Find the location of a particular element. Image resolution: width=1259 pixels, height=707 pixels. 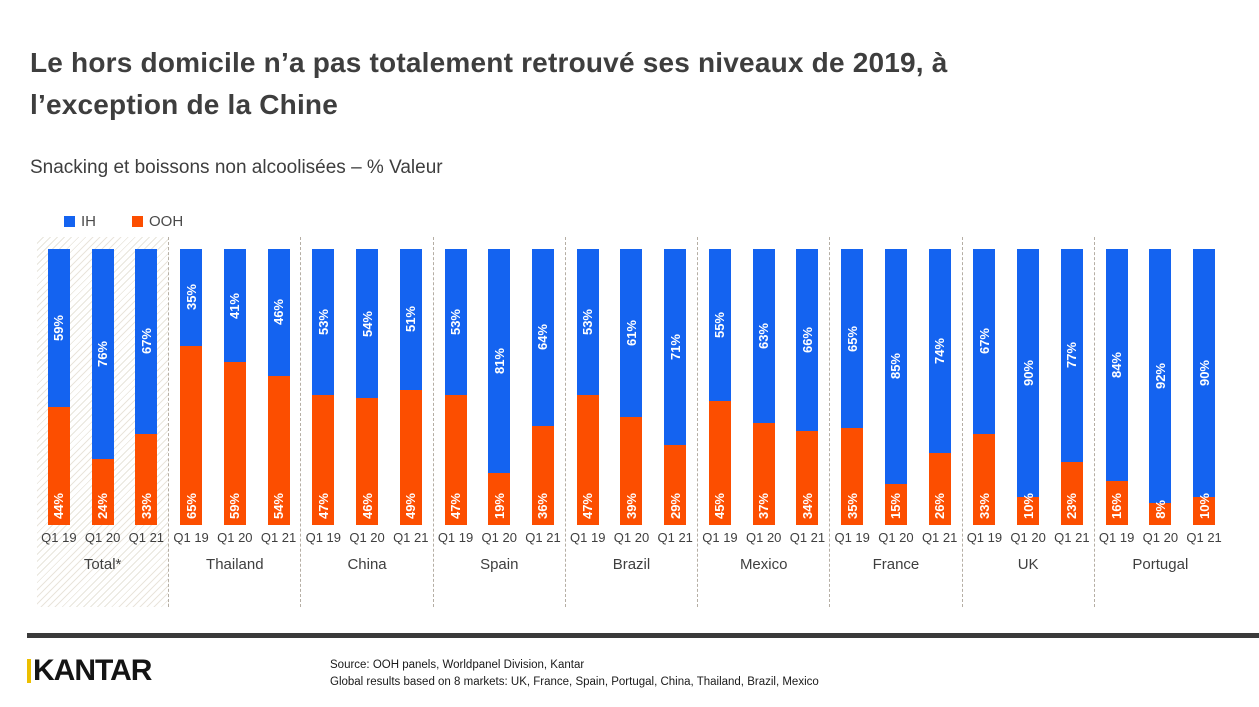

bar-column: 67% 33% Q1 21 is located at coordinates (146, 397).